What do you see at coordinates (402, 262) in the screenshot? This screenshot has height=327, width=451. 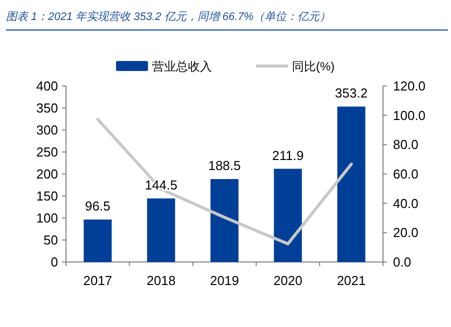 I see `y2-tick-label: 0.0` at bounding box center [402, 262].